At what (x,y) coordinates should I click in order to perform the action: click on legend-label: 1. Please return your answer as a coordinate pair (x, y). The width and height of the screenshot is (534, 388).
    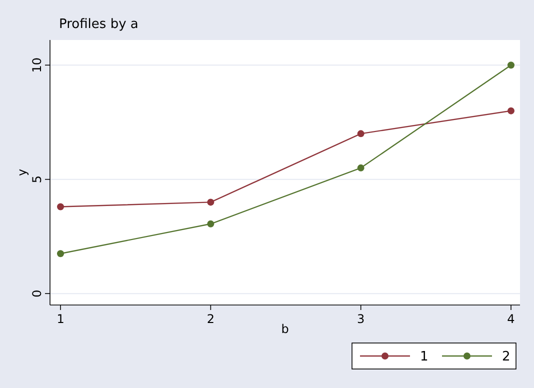
    Looking at the image, I should click on (424, 357).